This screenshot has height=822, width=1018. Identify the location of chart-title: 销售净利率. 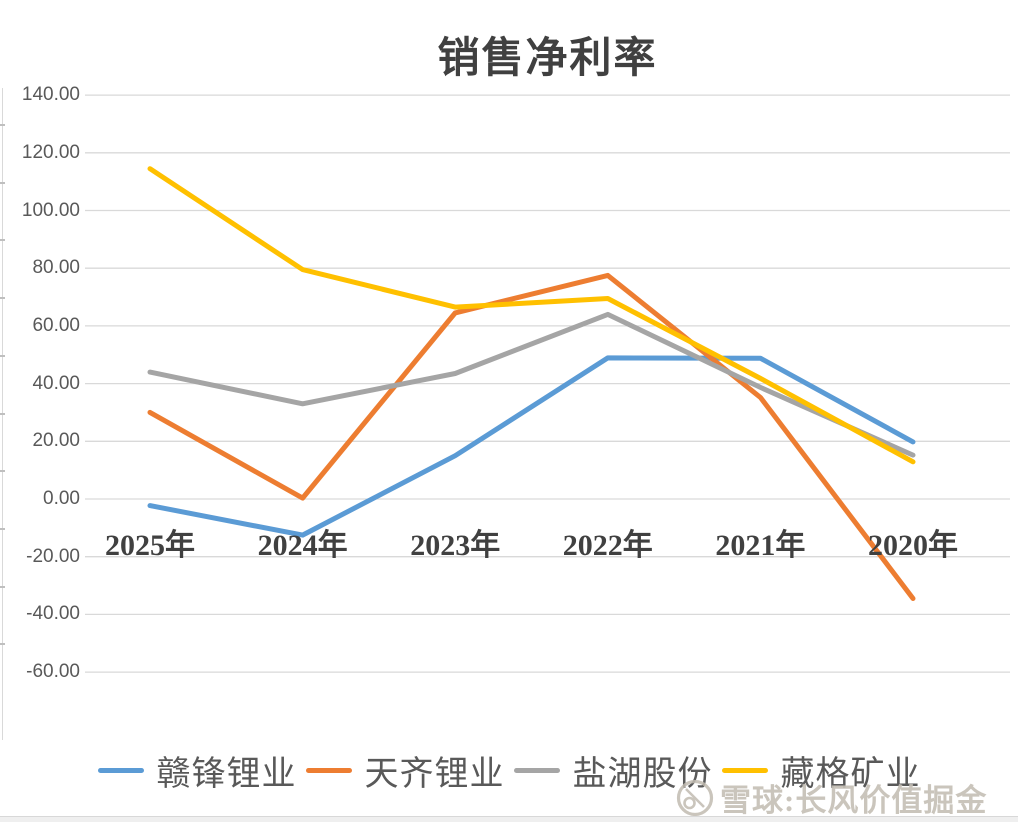
(547, 59).